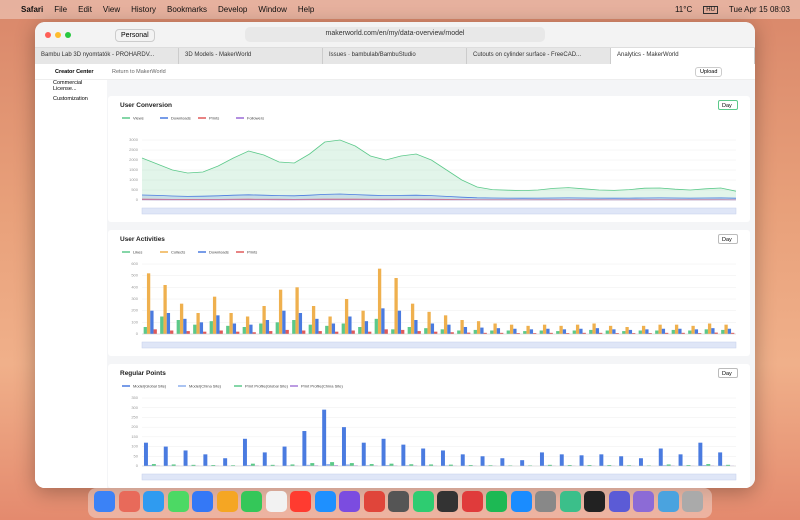 This screenshot has height=520, width=800. I want to click on sidebar-item: Customization, so click(70, 99).